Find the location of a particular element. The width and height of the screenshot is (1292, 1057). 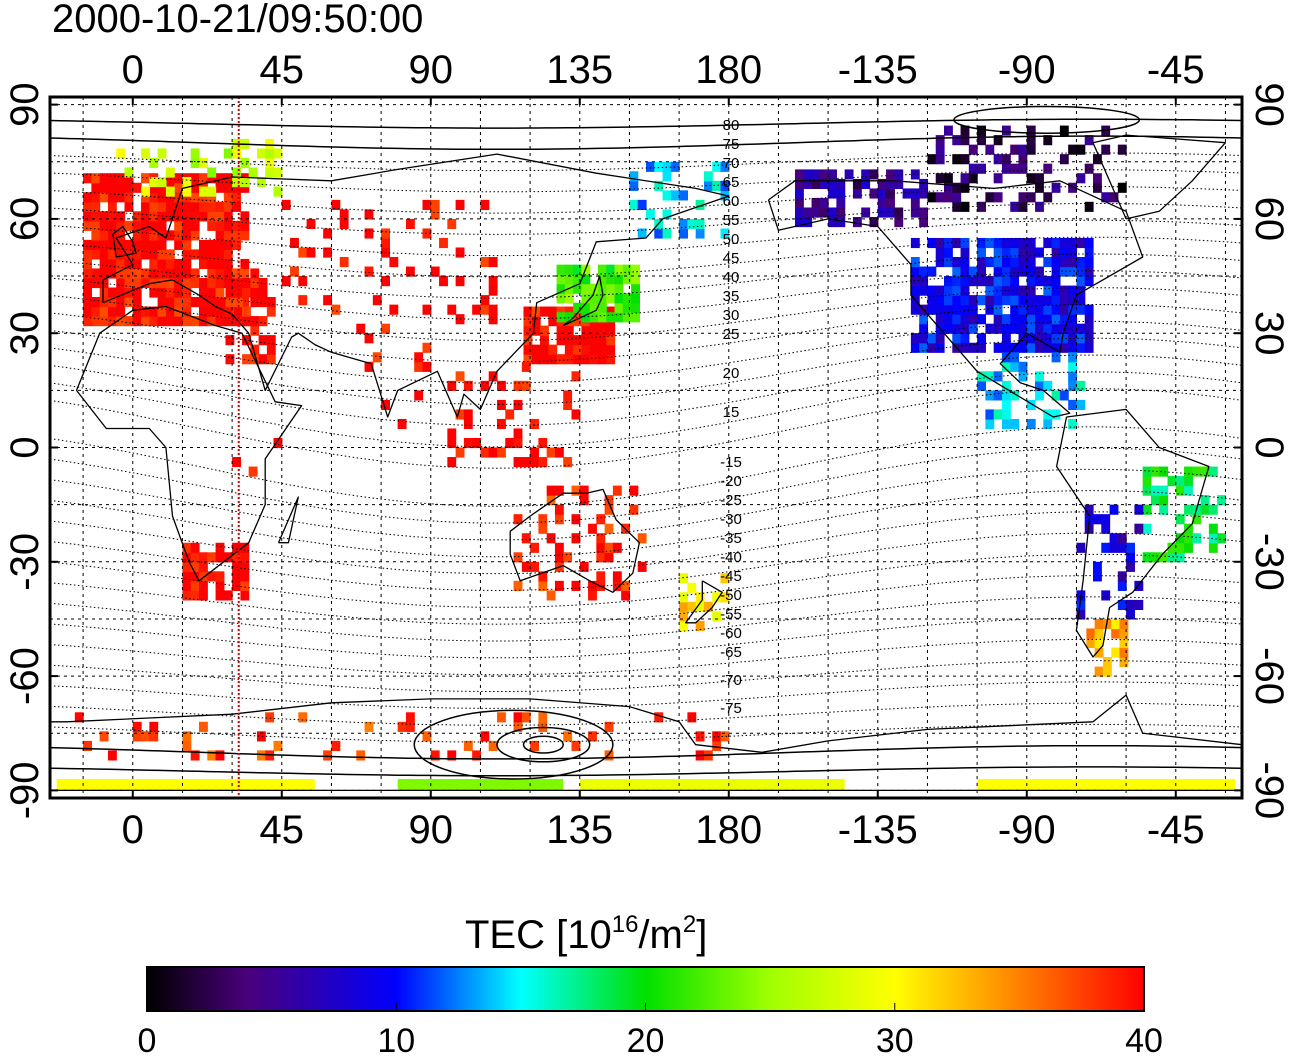

dip-label: -65 is located at coordinates (731, 652).